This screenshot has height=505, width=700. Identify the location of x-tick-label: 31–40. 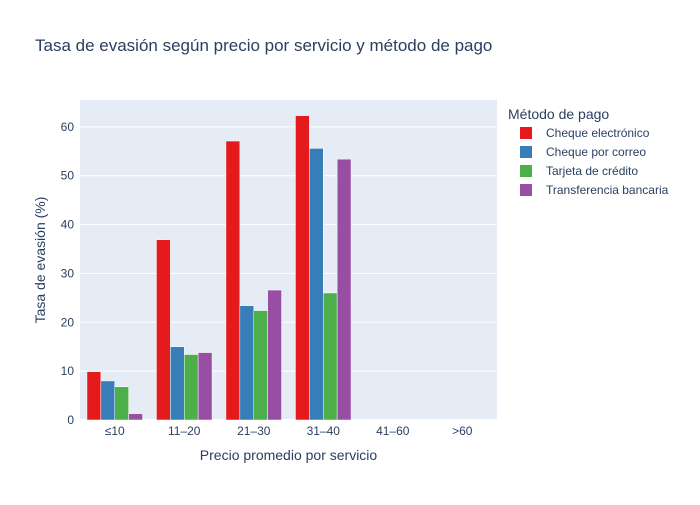
(324, 431).